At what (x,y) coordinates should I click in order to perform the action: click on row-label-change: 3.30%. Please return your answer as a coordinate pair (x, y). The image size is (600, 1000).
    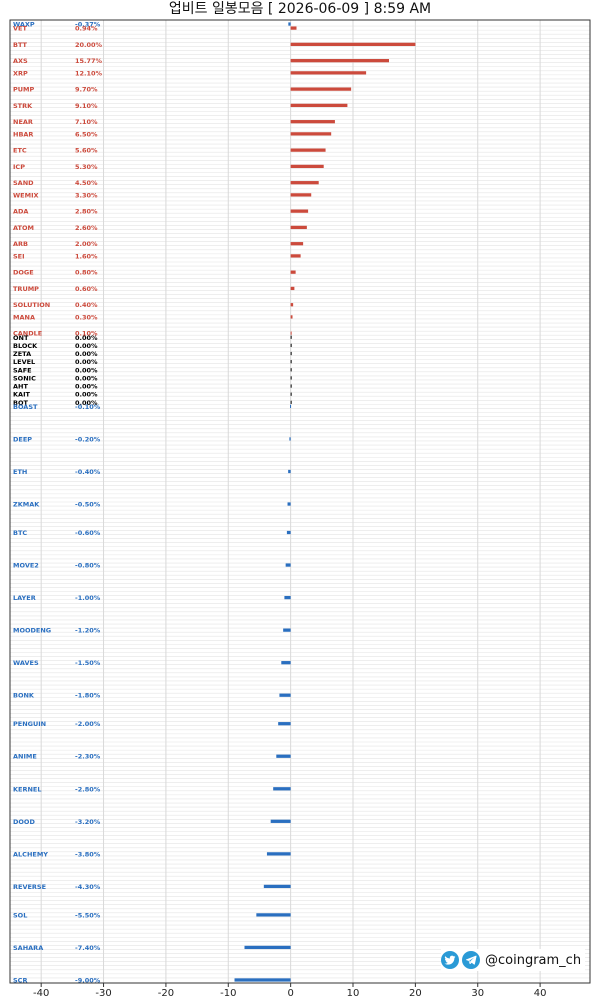
    Looking at the image, I should click on (86, 195).